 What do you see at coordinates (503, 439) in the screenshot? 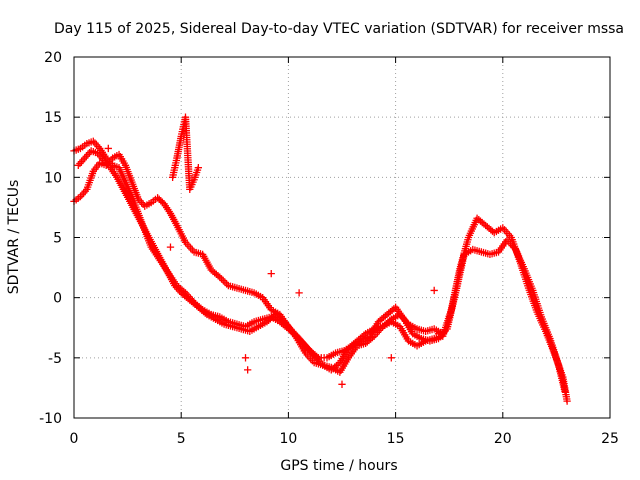
I see `x-tick-label: 20` at bounding box center [503, 439].